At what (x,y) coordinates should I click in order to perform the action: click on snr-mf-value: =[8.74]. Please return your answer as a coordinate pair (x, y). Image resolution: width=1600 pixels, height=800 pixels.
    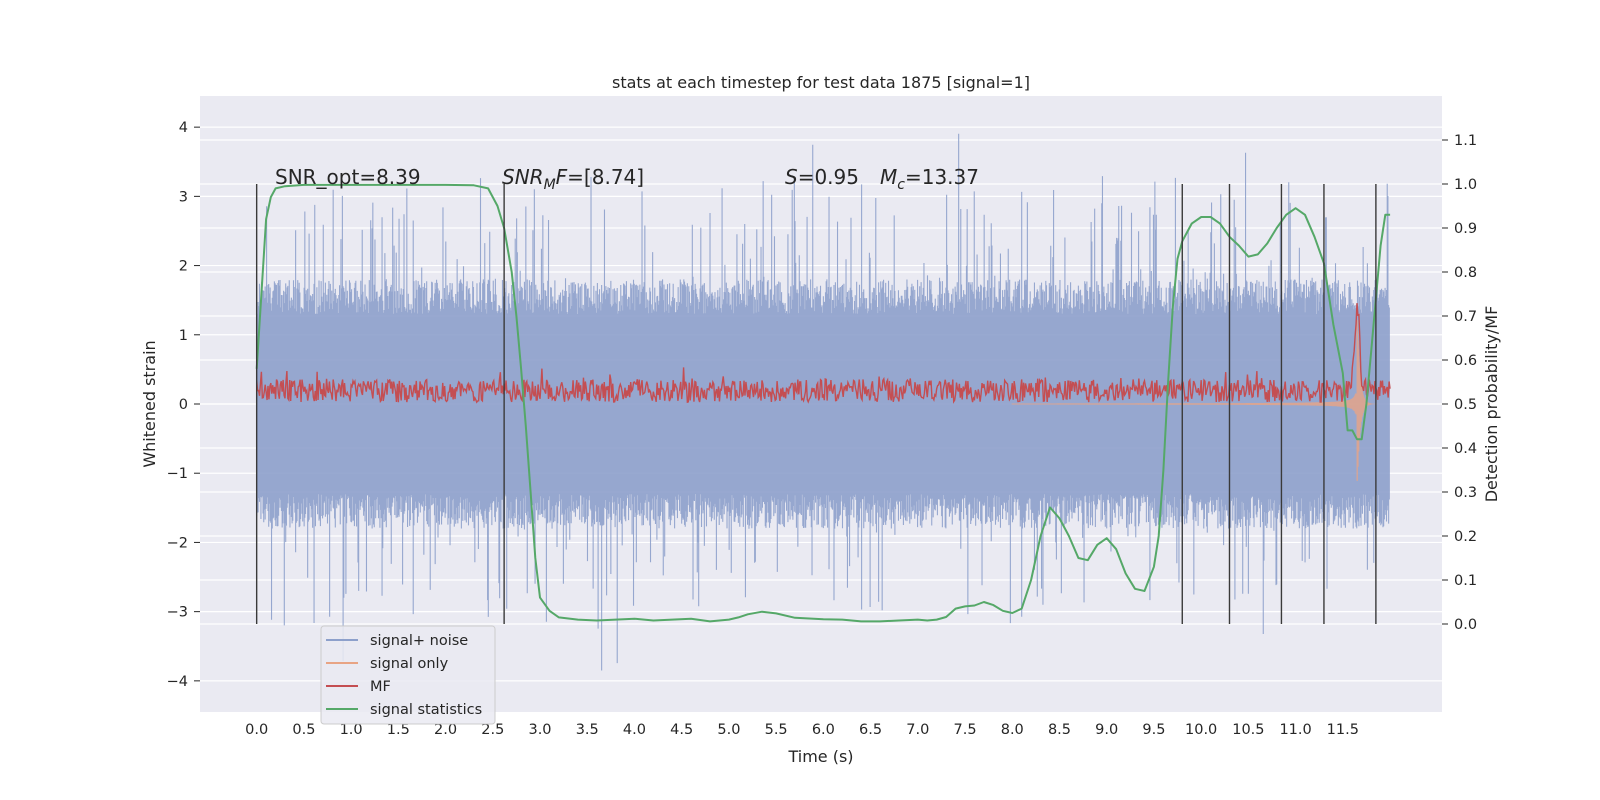
    Looking at the image, I should click on (605, 177).